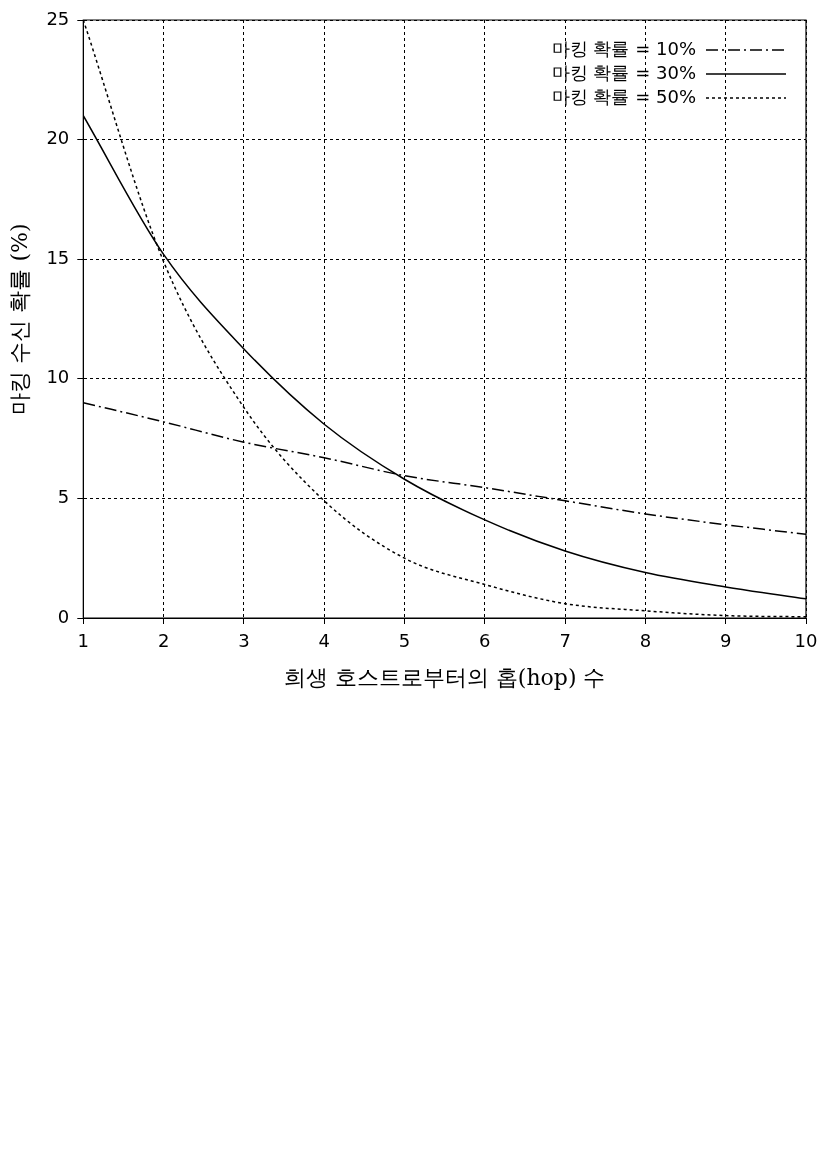 Image resolution: width=830 pixels, height=1176 pixels. What do you see at coordinates (324, 641) in the screenshot?
I see `x-tick-label: 4` at bounding box center [324, 641].